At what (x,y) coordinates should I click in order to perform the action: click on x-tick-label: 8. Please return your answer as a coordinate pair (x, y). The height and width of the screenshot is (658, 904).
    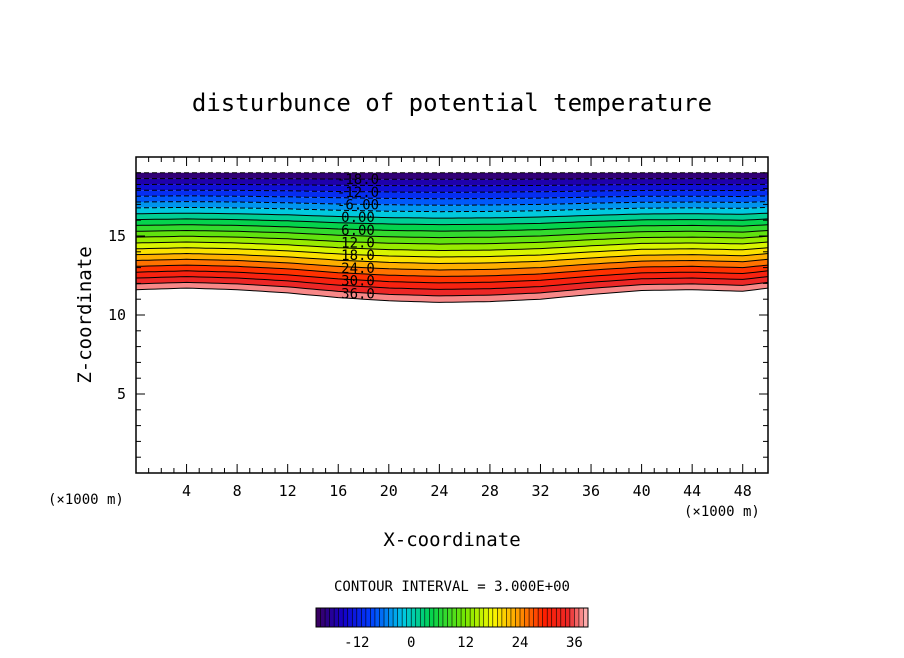
    Looking at the image, I should click on (237, 491).